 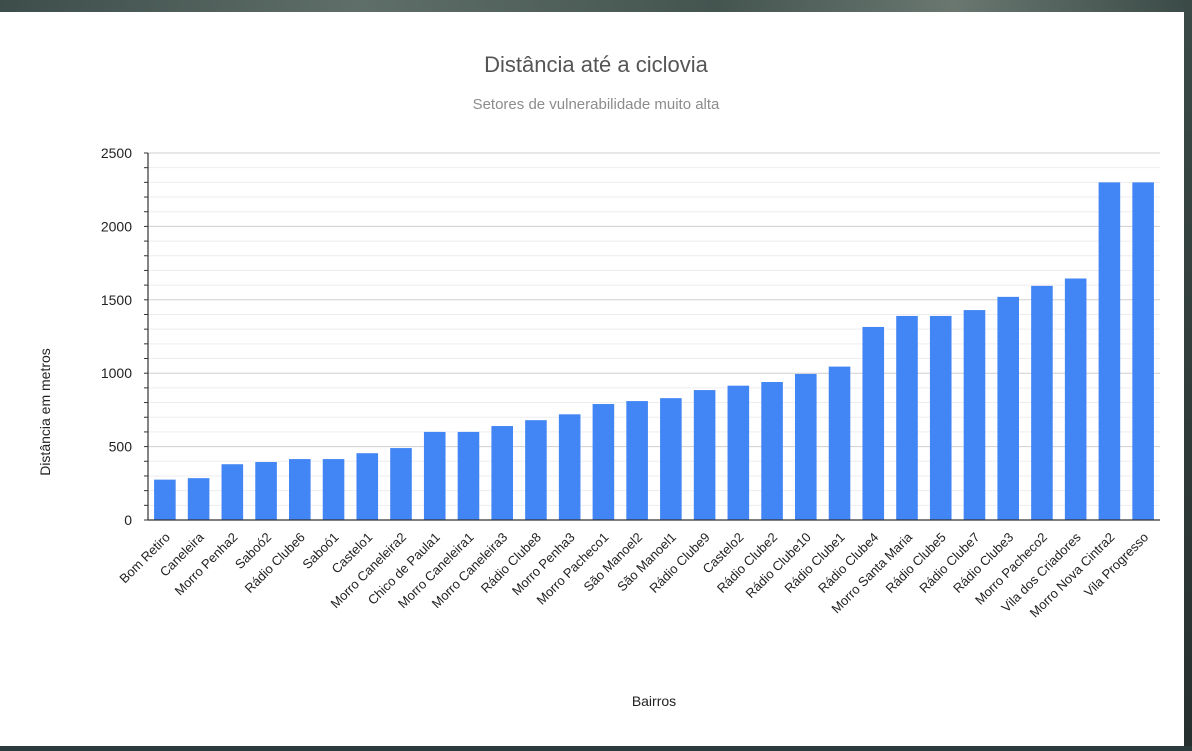 What do you see at coordinates (116, 153) in the screenshot?
I see `y-tick-label: 2500` at bounding box center [116, 153].